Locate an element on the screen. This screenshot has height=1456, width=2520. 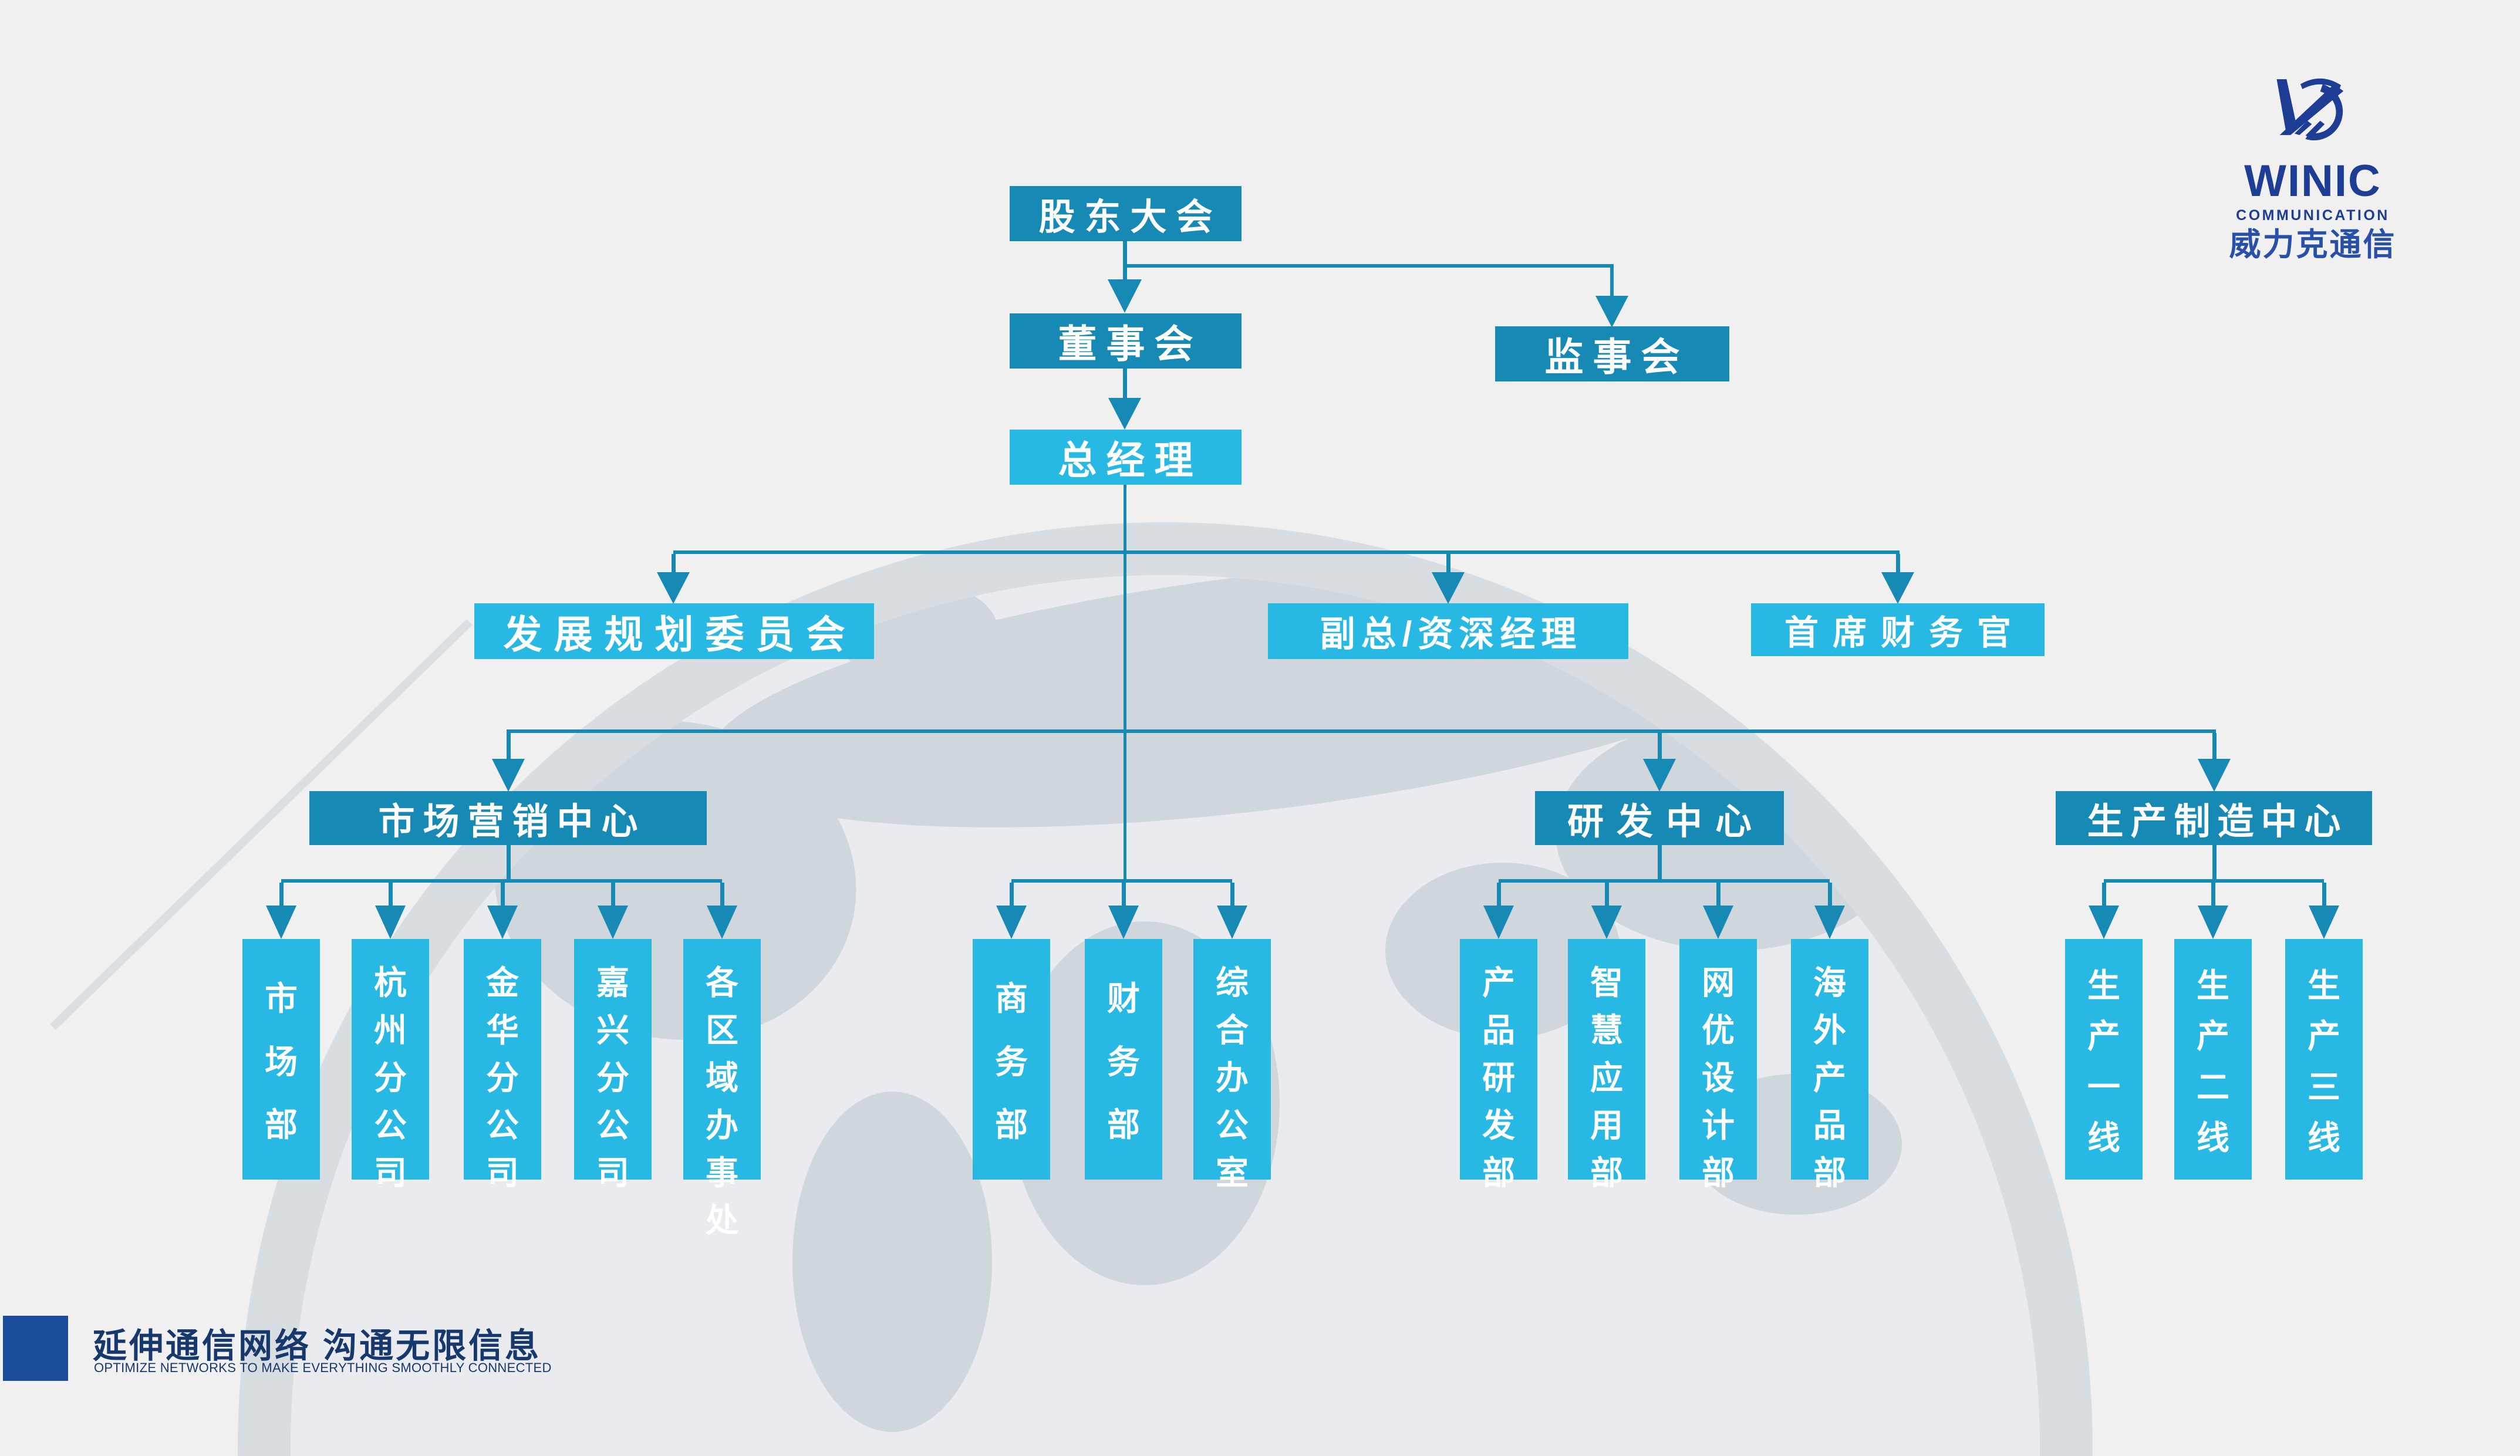
org-node-label-char: 务 is located at coordinates (1011, 1061).